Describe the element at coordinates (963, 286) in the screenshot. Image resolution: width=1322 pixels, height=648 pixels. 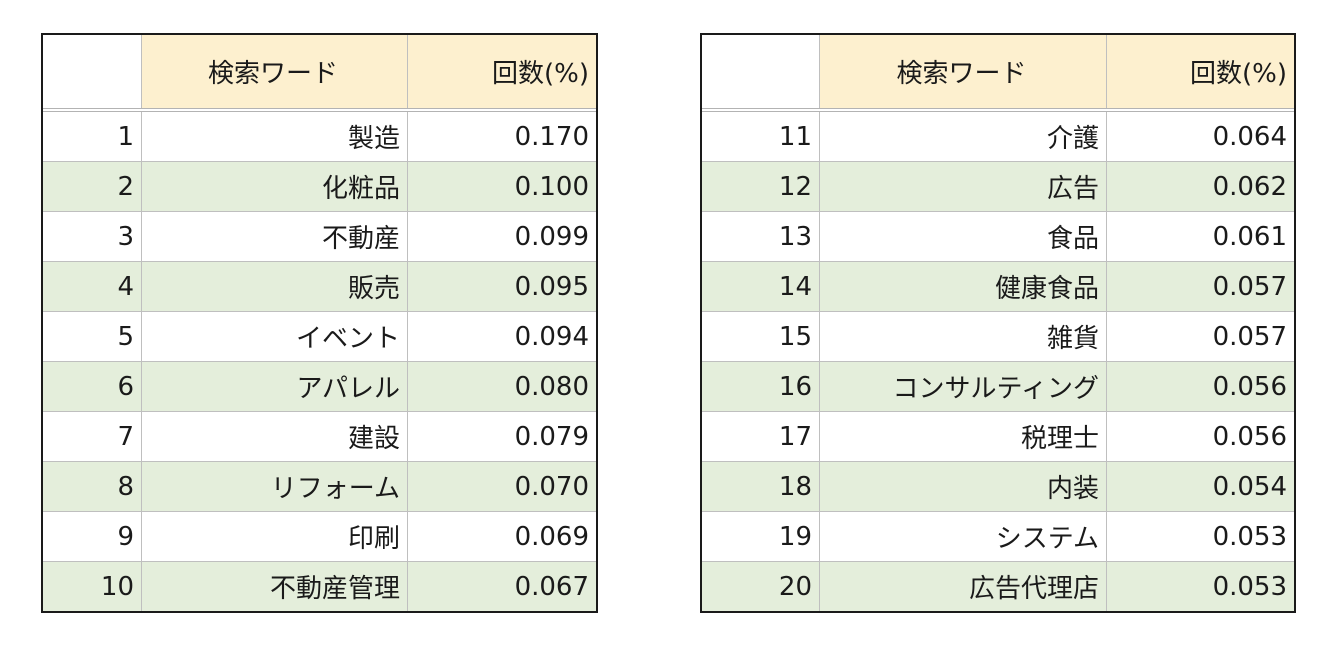
I see `search-word-cell: 健康食品` at that location.